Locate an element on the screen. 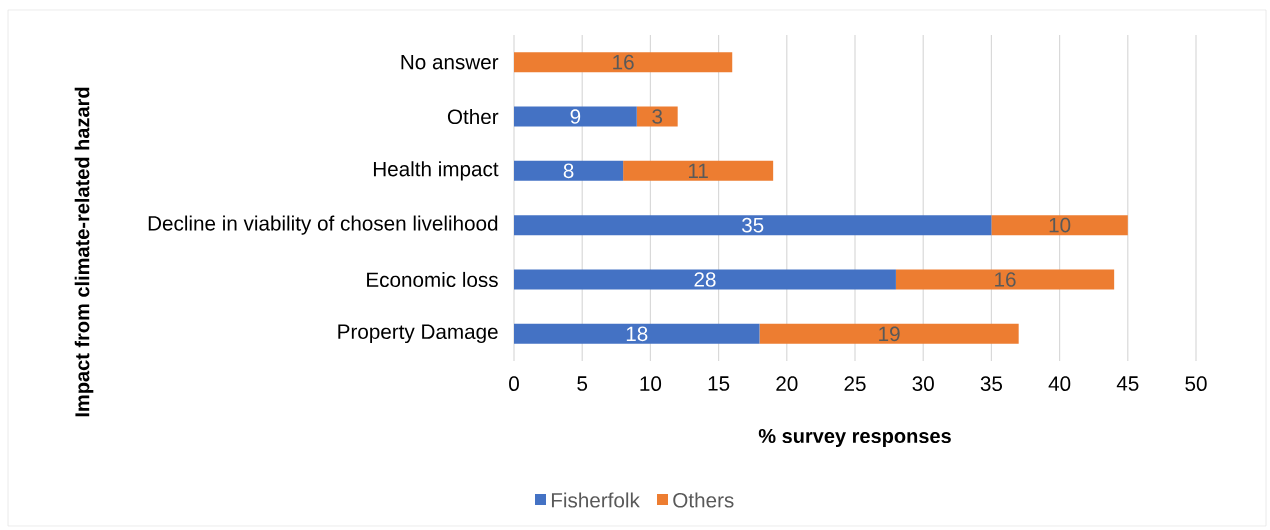 This screenshot has height=530, width=1270. data-label: 19 is located at coordinates (889, 334).